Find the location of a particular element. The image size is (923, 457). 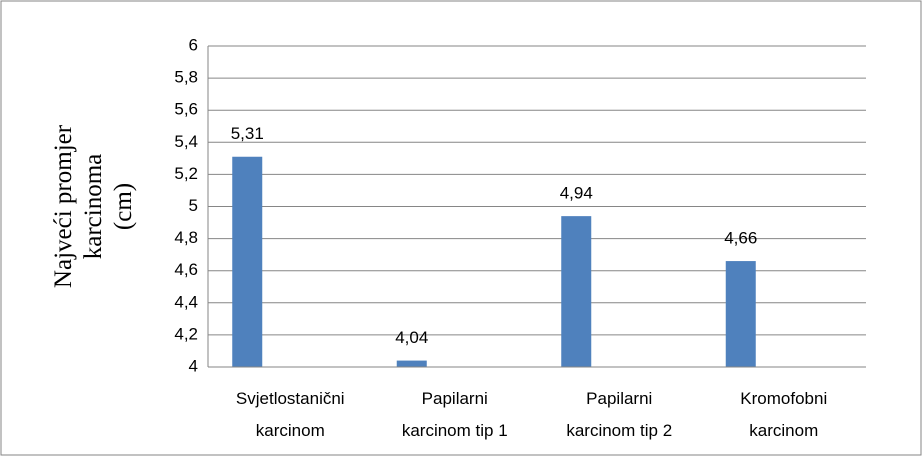

y-axis-label: Najveći promjer karcinoma (cm) is located at coordinates (93, 206).